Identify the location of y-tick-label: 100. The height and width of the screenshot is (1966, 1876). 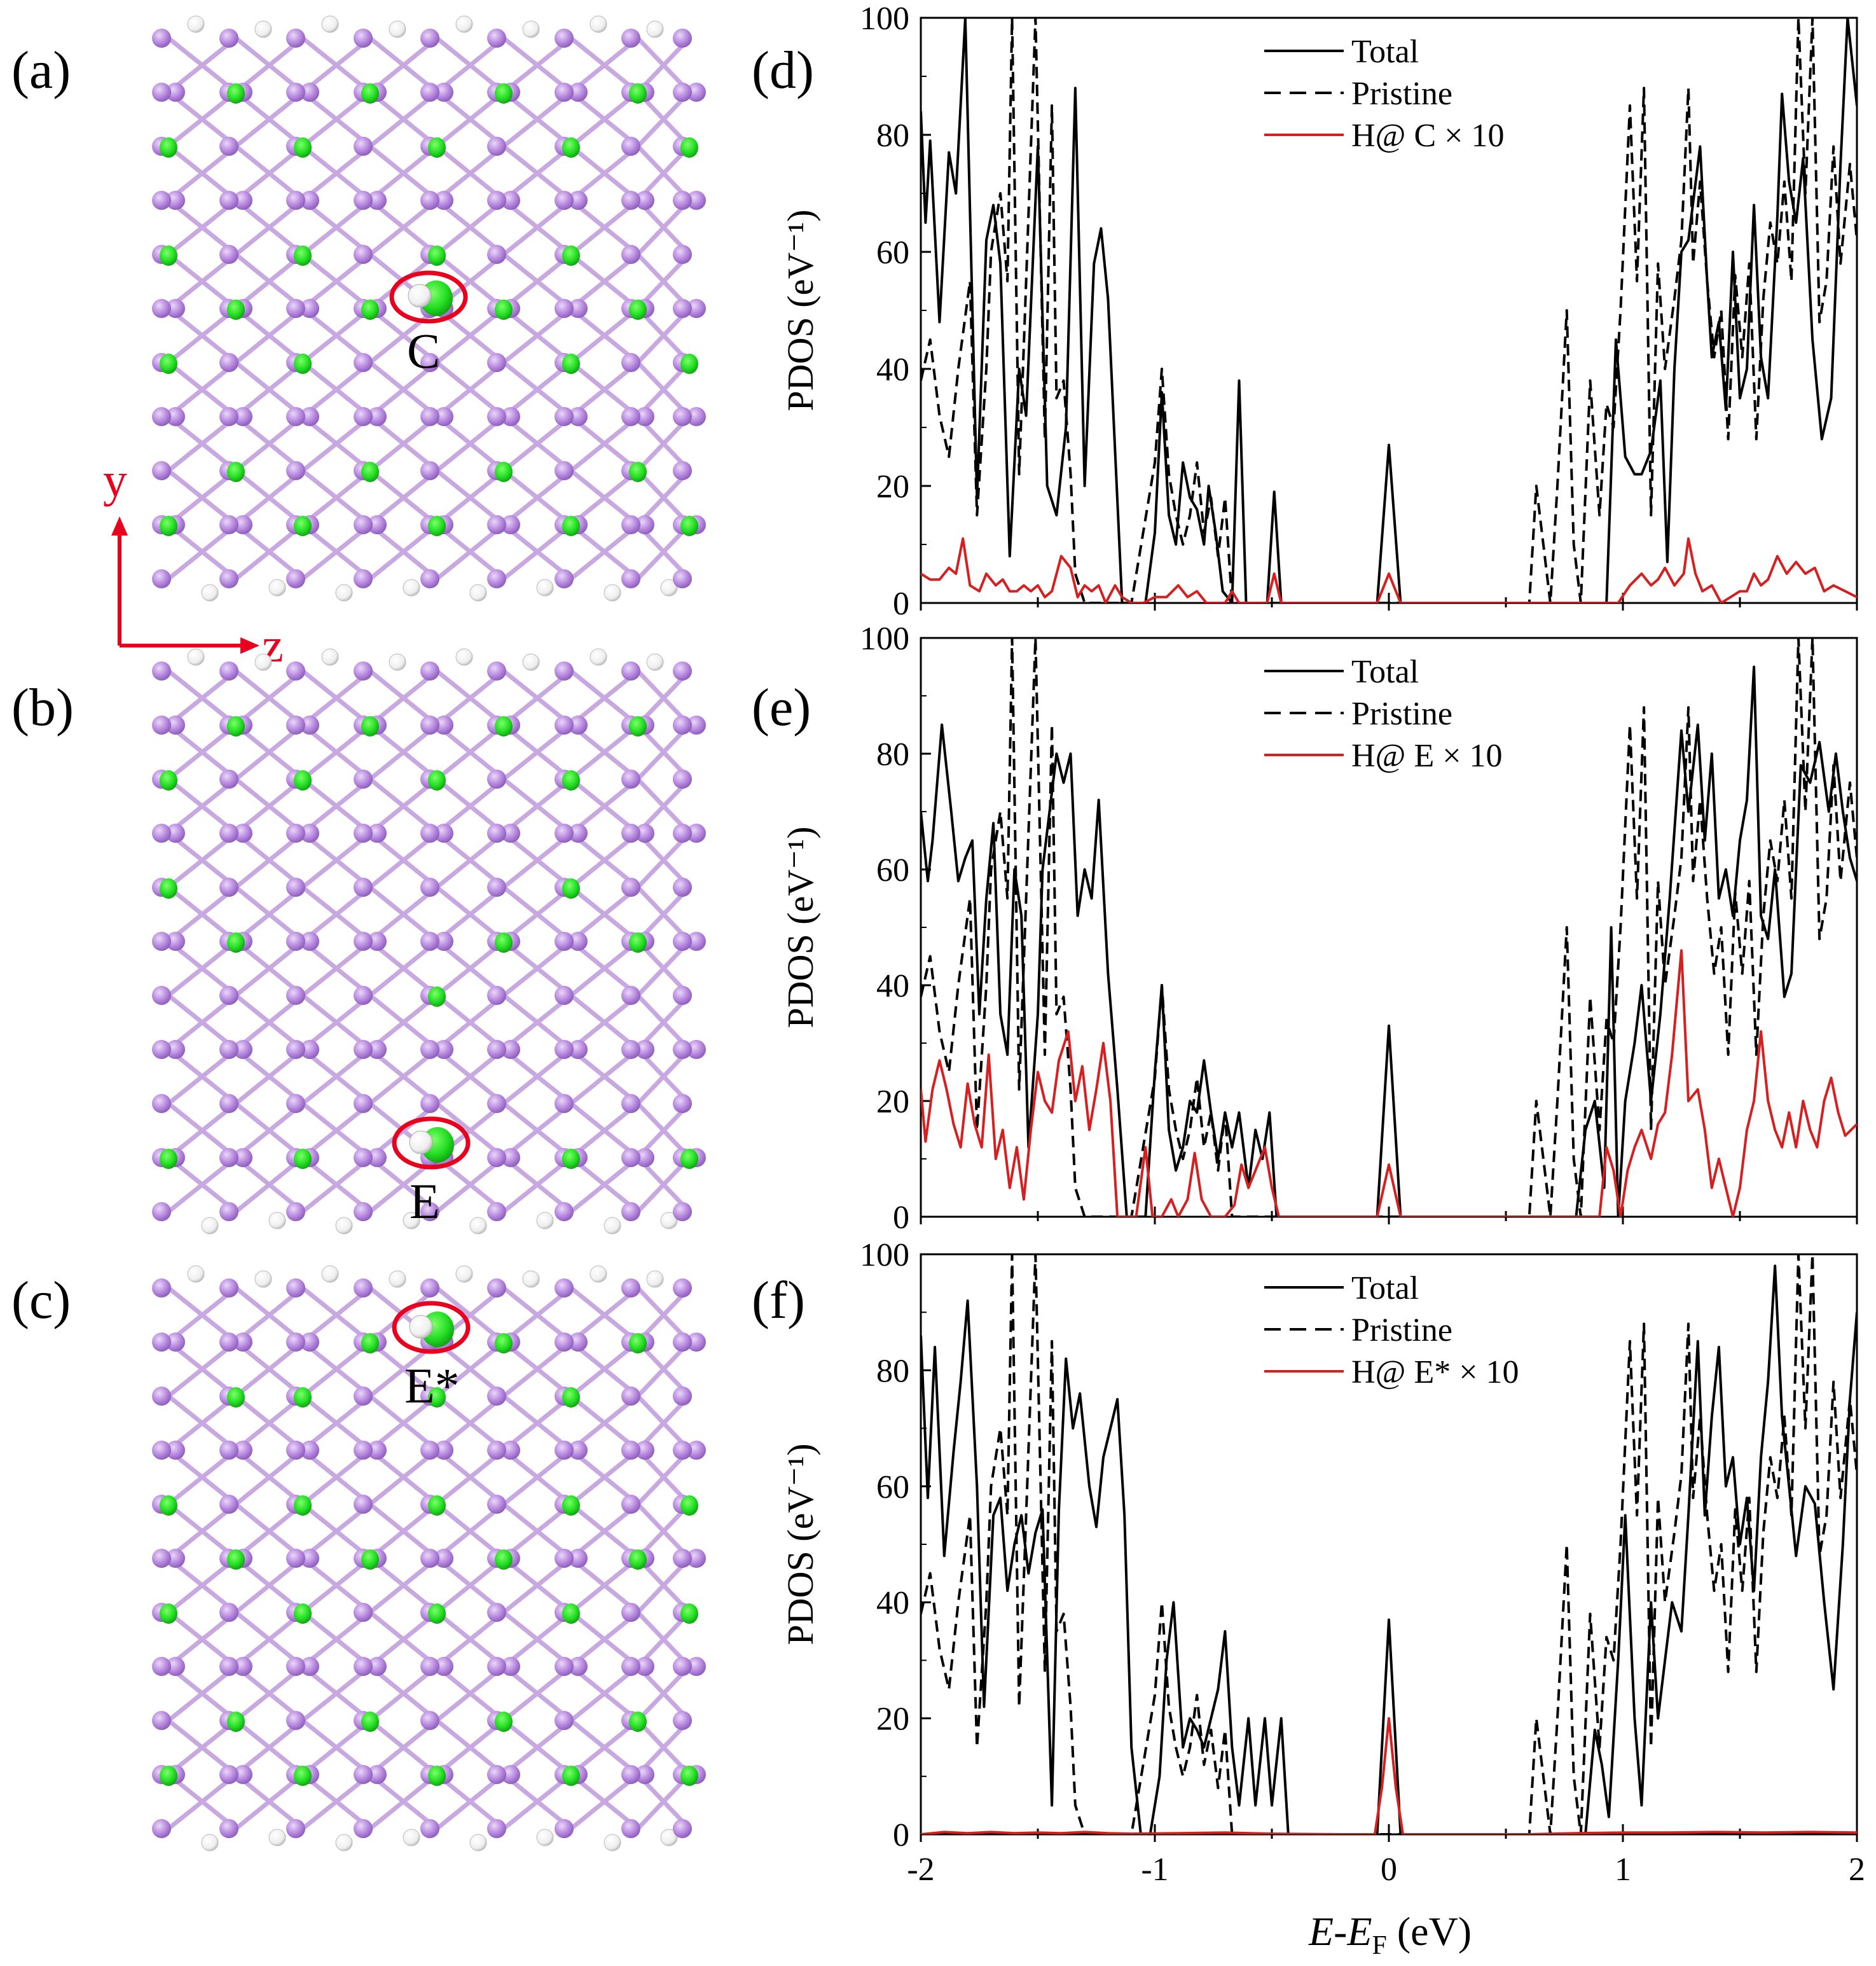
(884, 1255).